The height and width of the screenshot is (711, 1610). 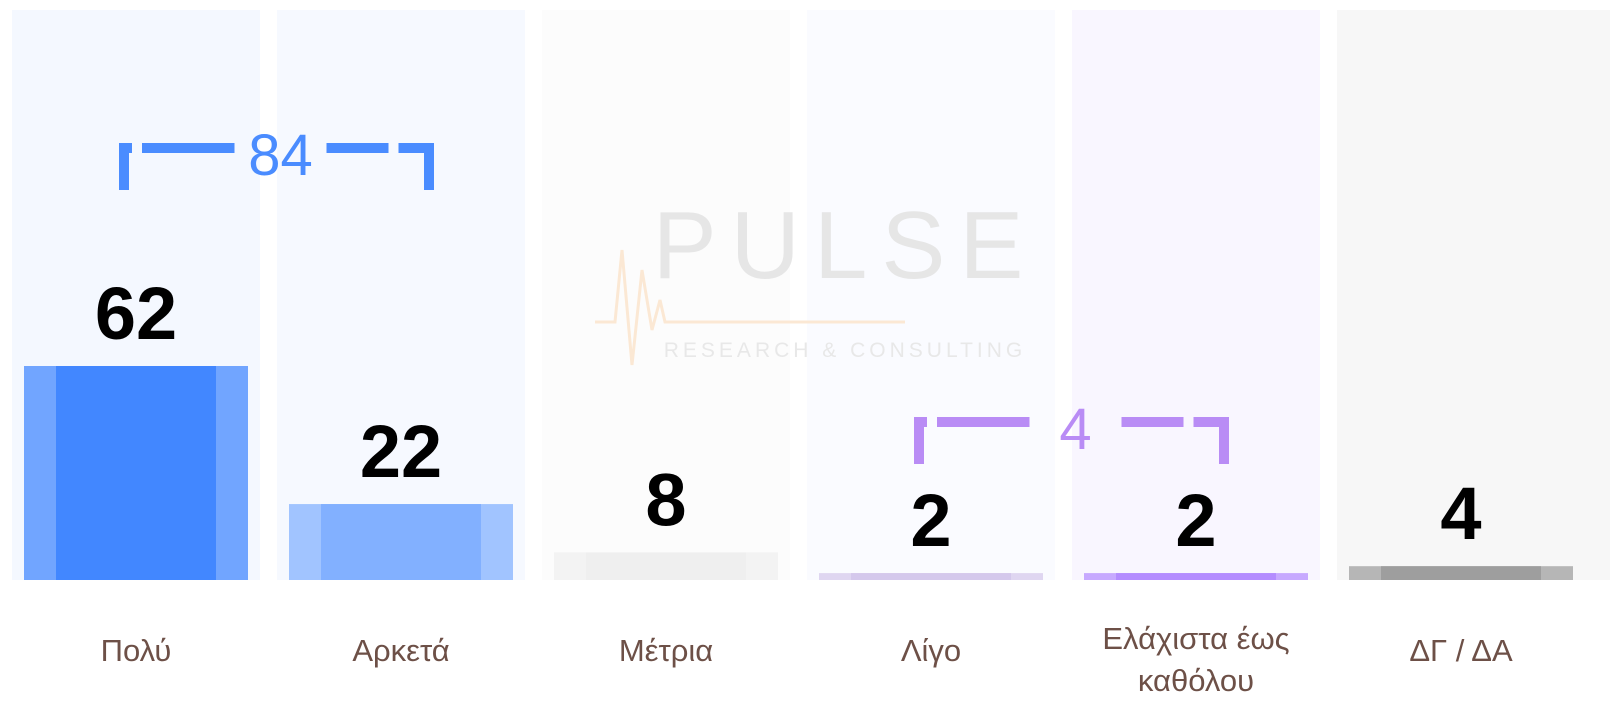 What do you see at coordinates (845, 350) in the screenshot?
I see `watermark-subtitle: RESEARCH & CONSULTING` at bounding box center [845, 350].